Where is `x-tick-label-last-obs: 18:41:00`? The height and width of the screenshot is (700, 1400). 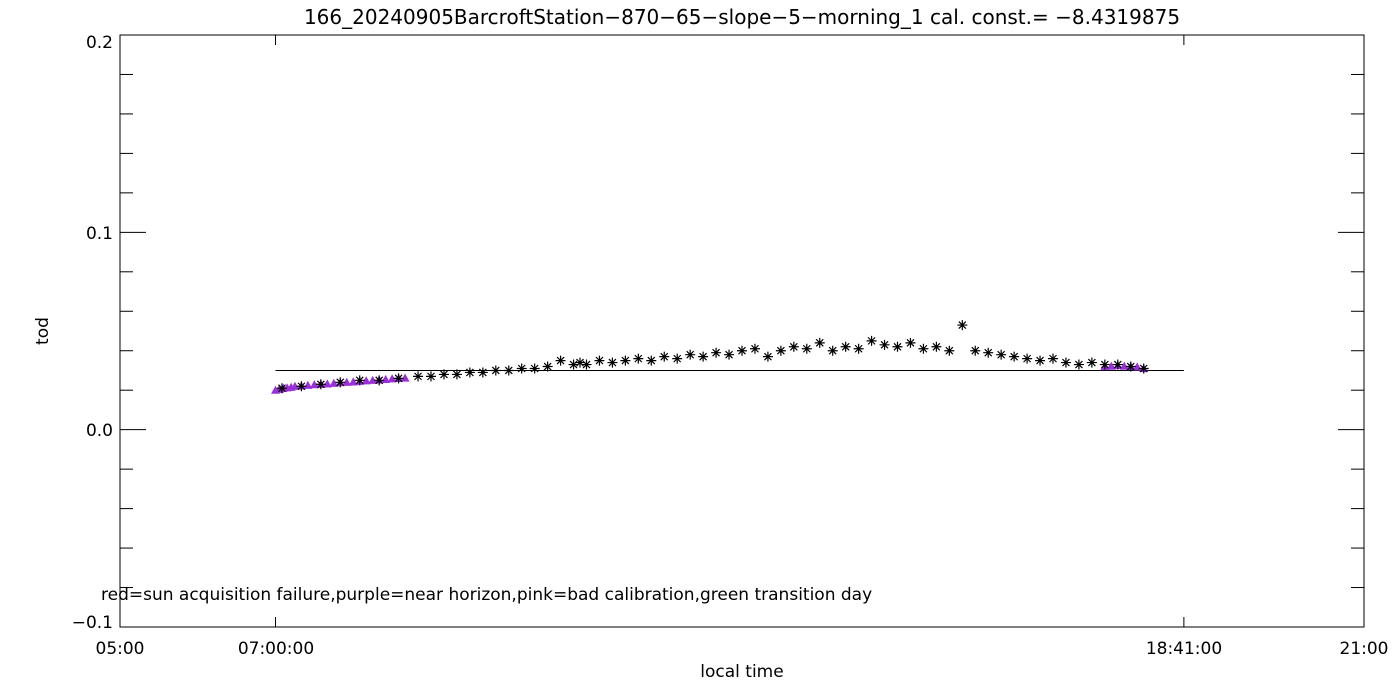
x-tick-label-last-obs: 18:41:00 is located at coordinates (1184, 649).